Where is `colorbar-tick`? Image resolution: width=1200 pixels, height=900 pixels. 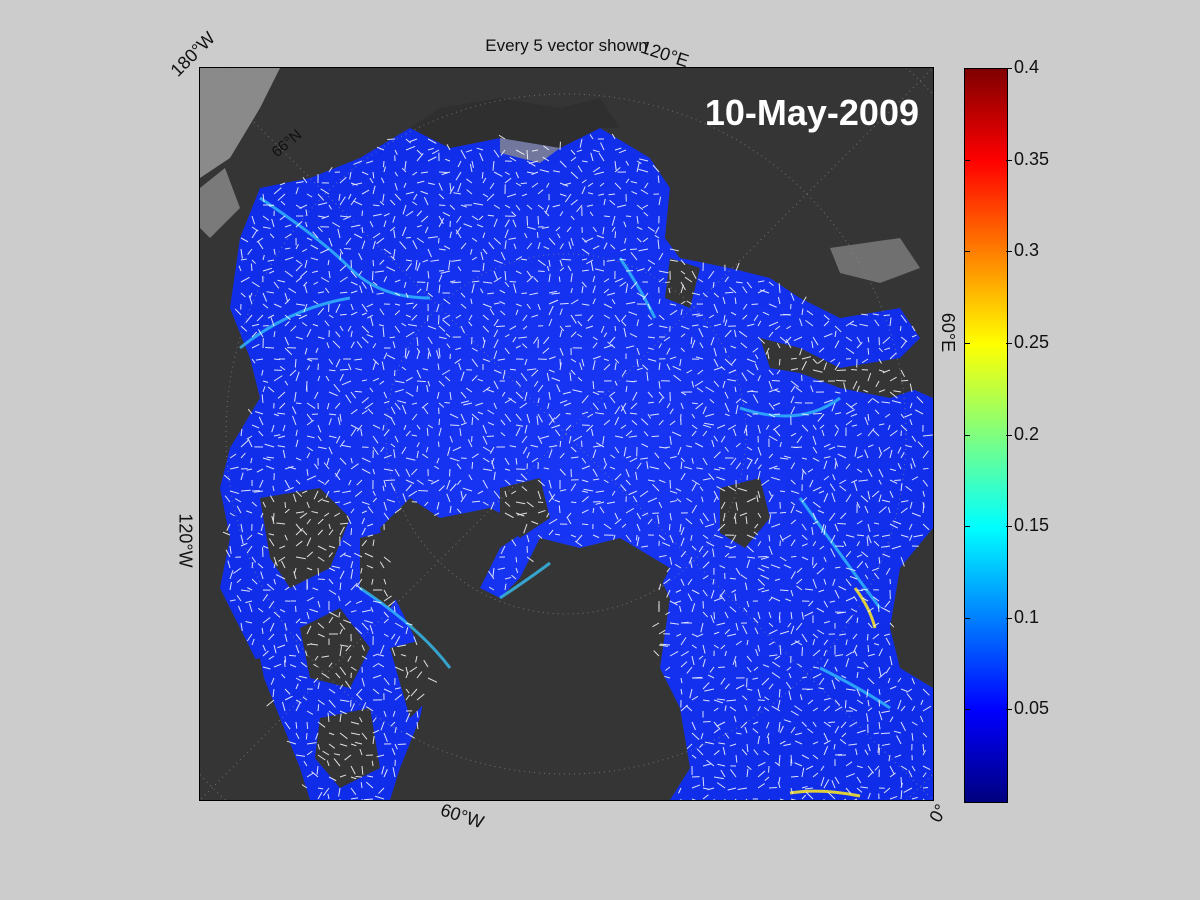 colorbar-tick is located at coordinates (1009, 527).